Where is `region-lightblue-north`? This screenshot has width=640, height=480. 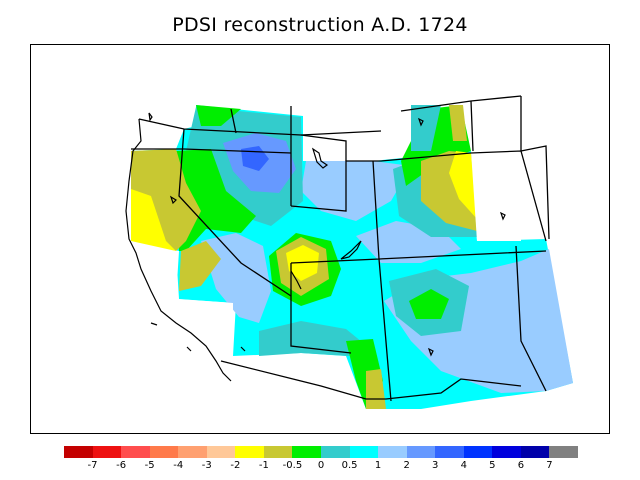 region-lightblue-north is located at coordinates (356, 191).